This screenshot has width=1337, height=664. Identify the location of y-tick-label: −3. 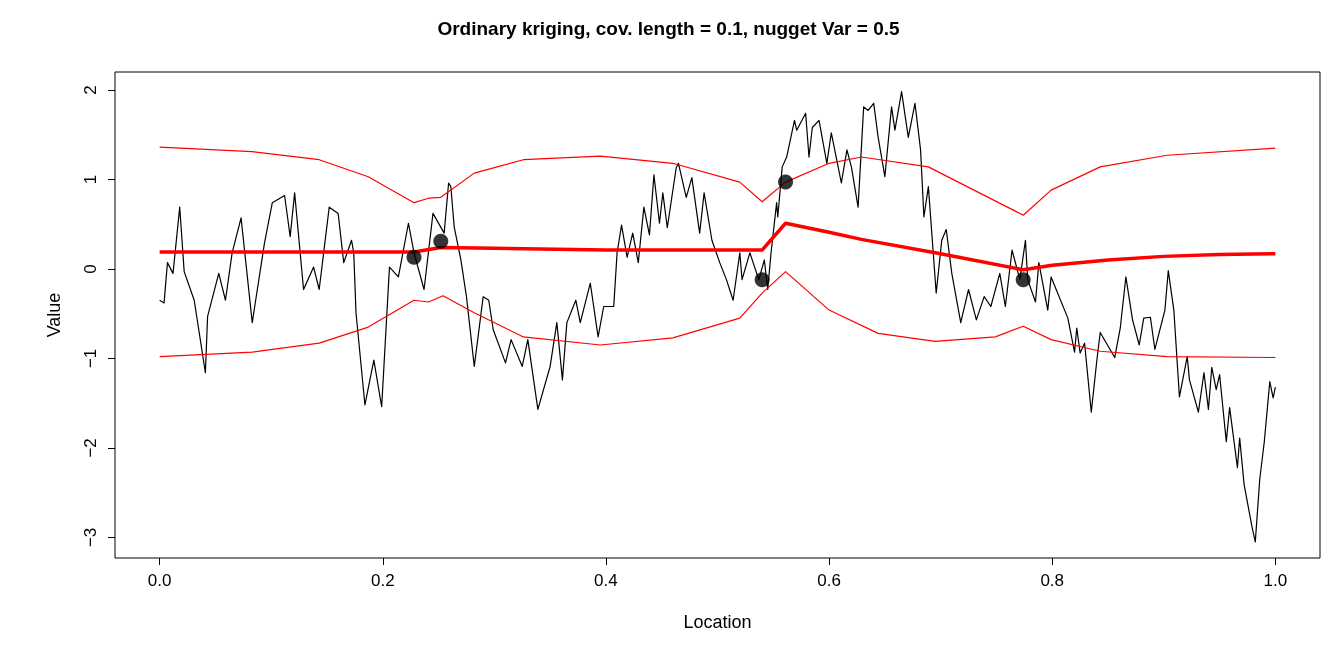
(90, 537).